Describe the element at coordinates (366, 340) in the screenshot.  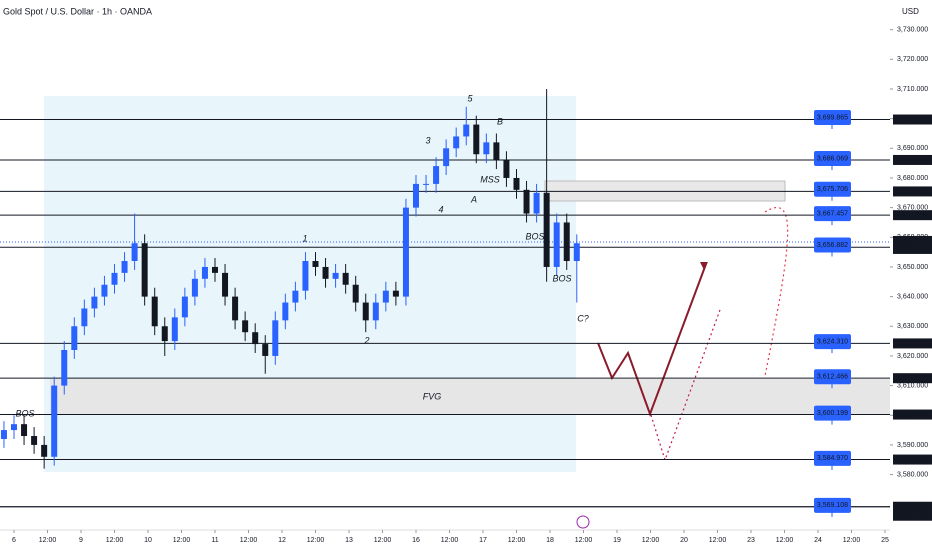
I see `annotation: 2` at that location.